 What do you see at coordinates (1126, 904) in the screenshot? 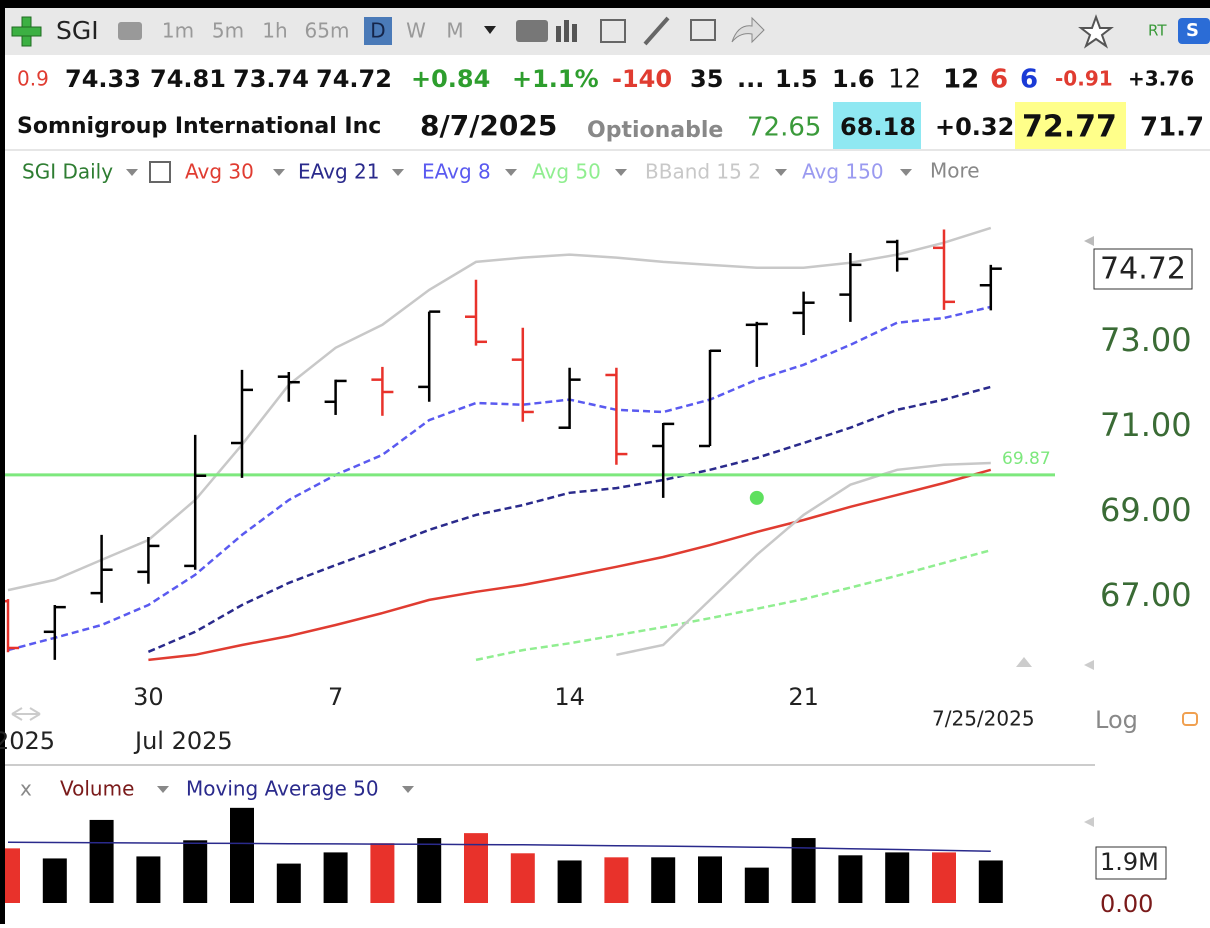
I see `y-tick-label: 0.00` at bounding box center [1126, 904].